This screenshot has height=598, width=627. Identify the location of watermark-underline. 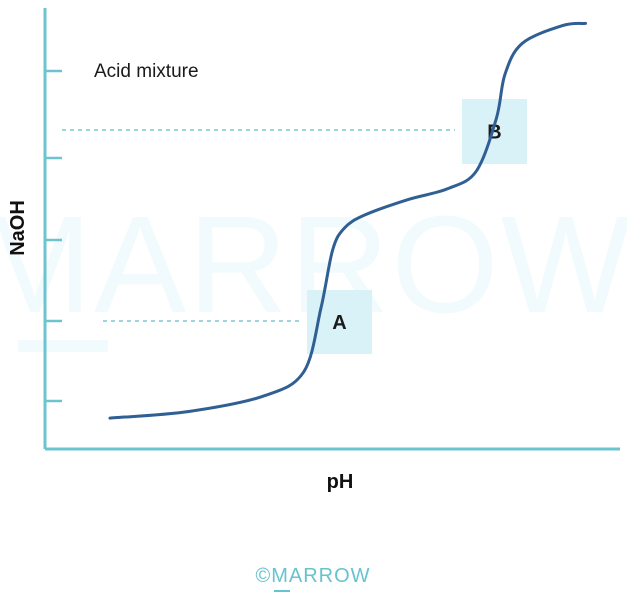
(63, 346).